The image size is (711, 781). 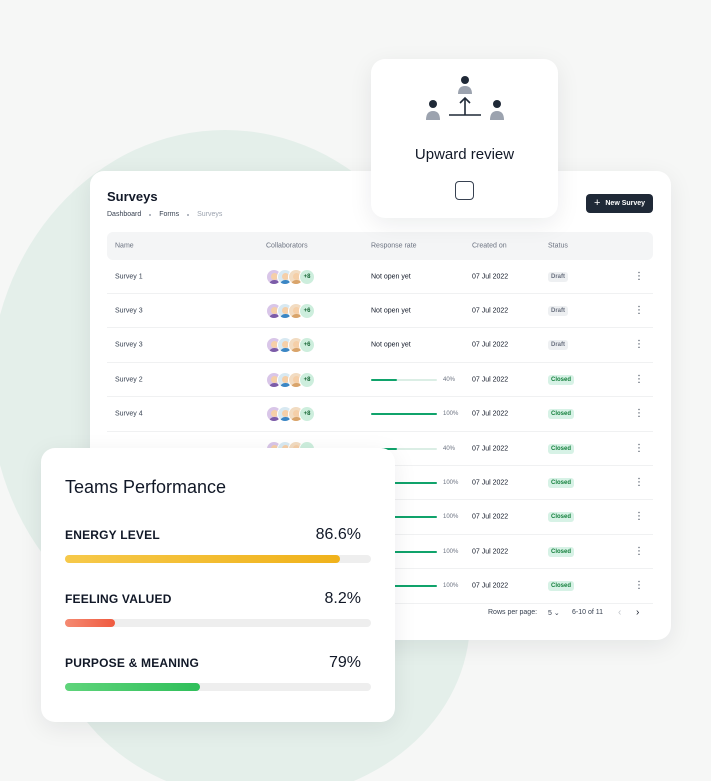 I want to click on rows-per-page-value: 5, so click(x=550, y=613).